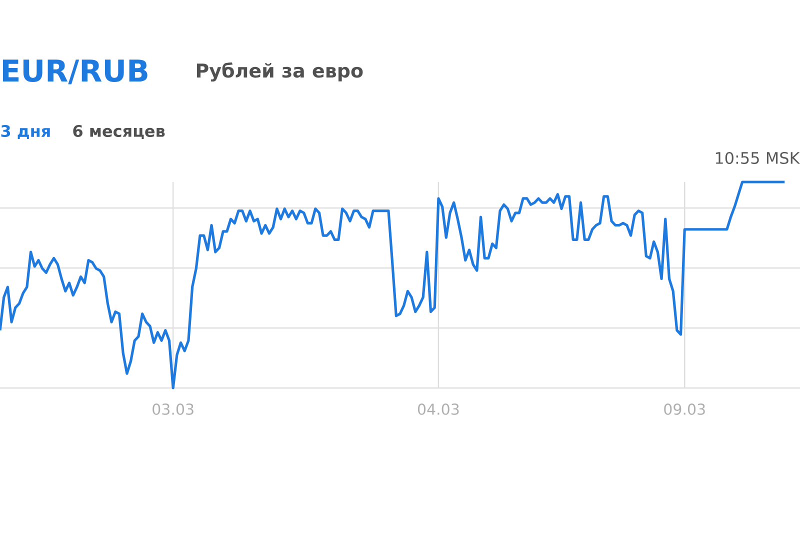 Image resolution: width=800 pixels, height=534 pixels. I want to click on x-tick-label: 09.03, so click(684, 409).